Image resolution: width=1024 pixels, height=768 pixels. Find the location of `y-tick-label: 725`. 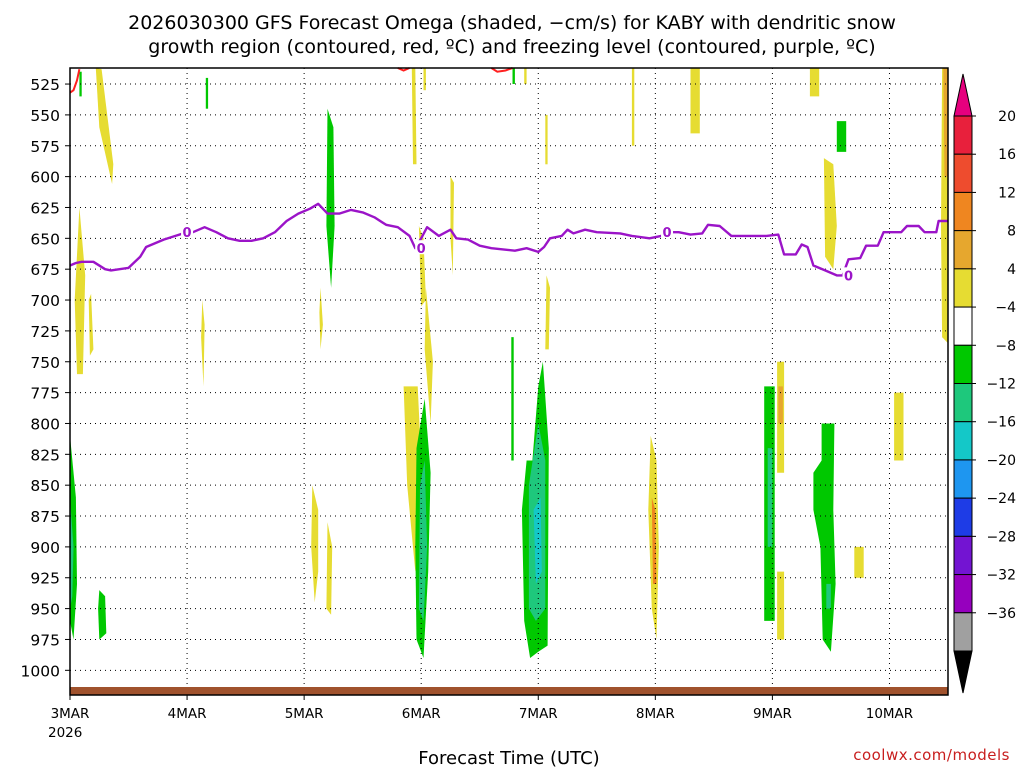

y-tick-label: 725 is located at coordinates (45, 332).